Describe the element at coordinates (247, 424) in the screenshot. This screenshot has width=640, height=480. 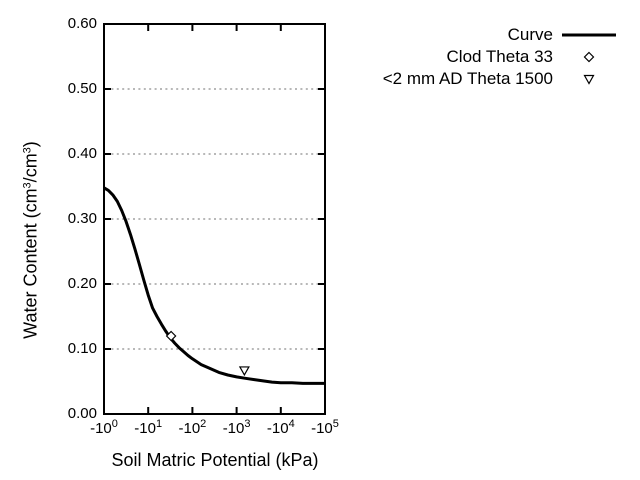
I see `x-tick-exponent: 3` at that location.